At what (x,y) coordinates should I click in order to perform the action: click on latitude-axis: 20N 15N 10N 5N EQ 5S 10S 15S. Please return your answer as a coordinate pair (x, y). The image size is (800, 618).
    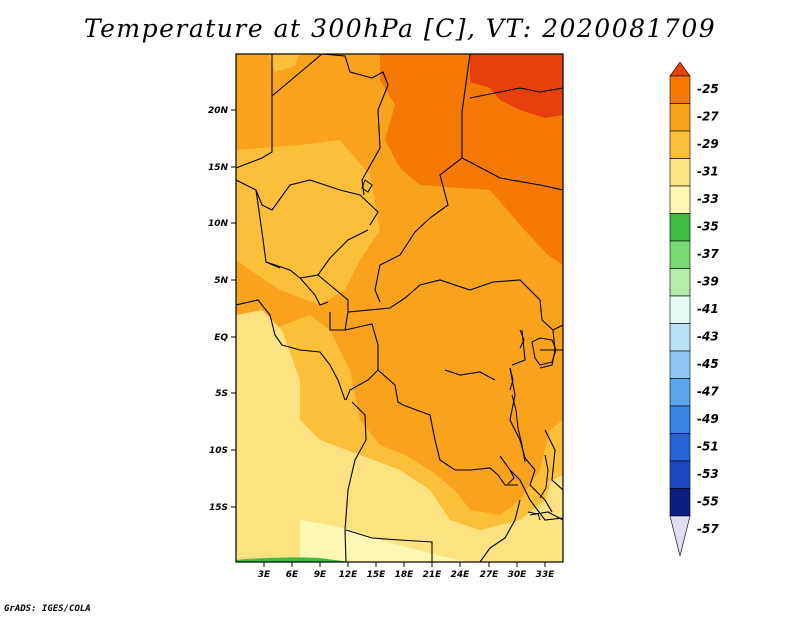
    Looking at the image, I should click on (222, 309).